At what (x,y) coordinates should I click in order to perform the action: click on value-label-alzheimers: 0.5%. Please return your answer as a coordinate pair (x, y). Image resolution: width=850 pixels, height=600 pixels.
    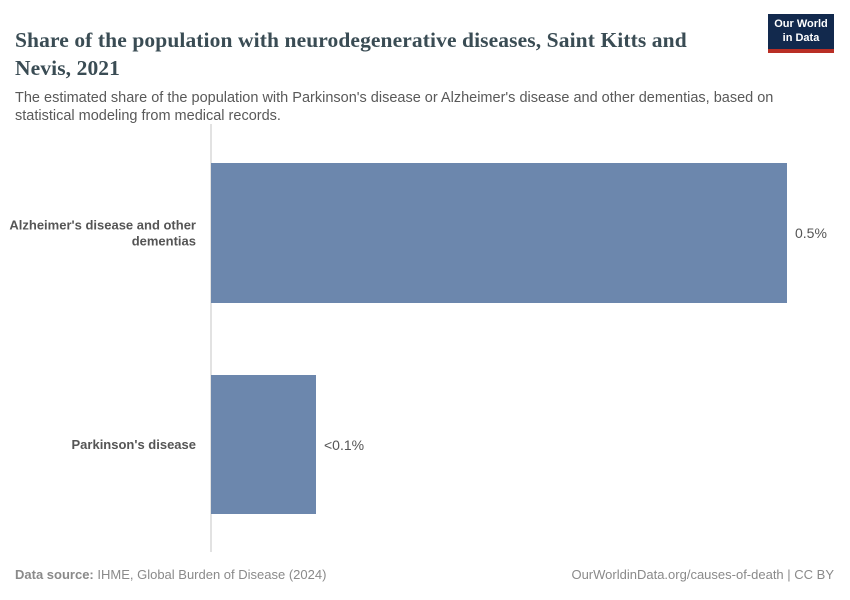
    Looking at the image, I should click on (811, 233).